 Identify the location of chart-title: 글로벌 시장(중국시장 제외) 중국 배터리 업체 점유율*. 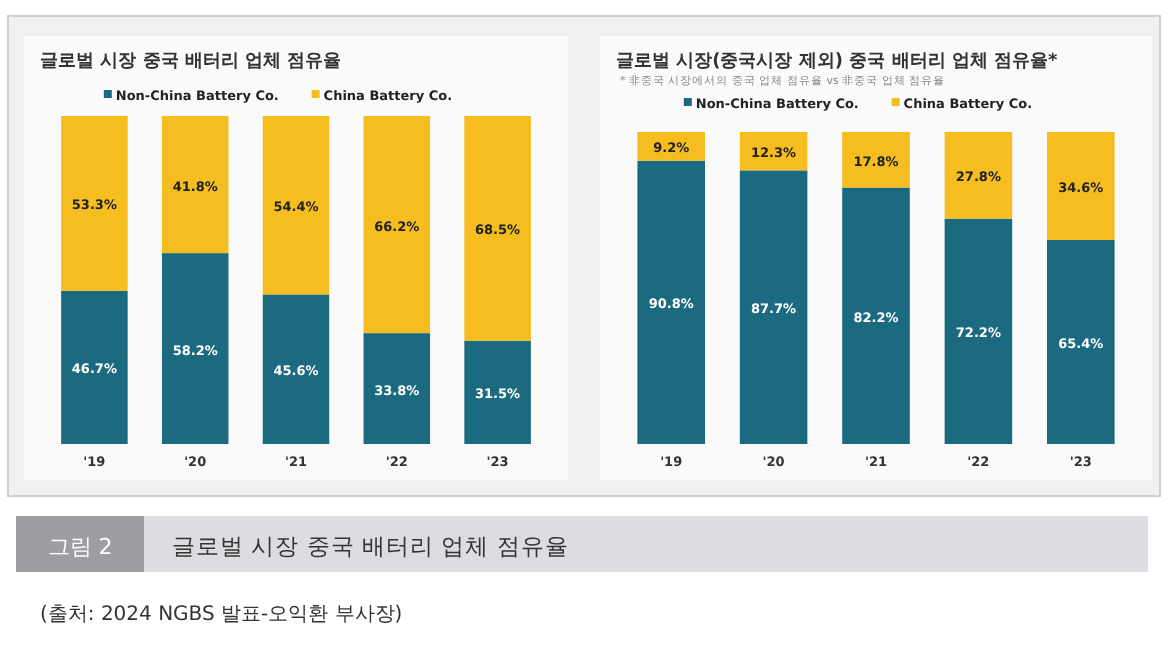
(837, 62).